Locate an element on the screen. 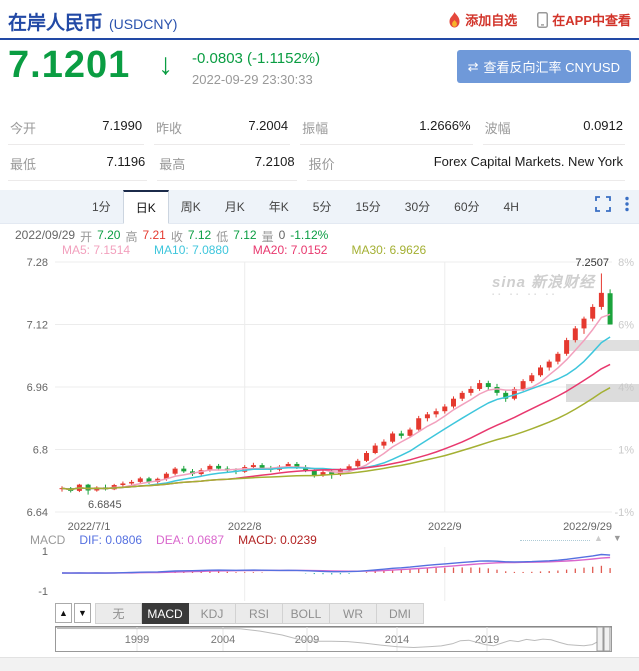  price-down-arrow-icon: ↓ is located at coordinates (165, 64).